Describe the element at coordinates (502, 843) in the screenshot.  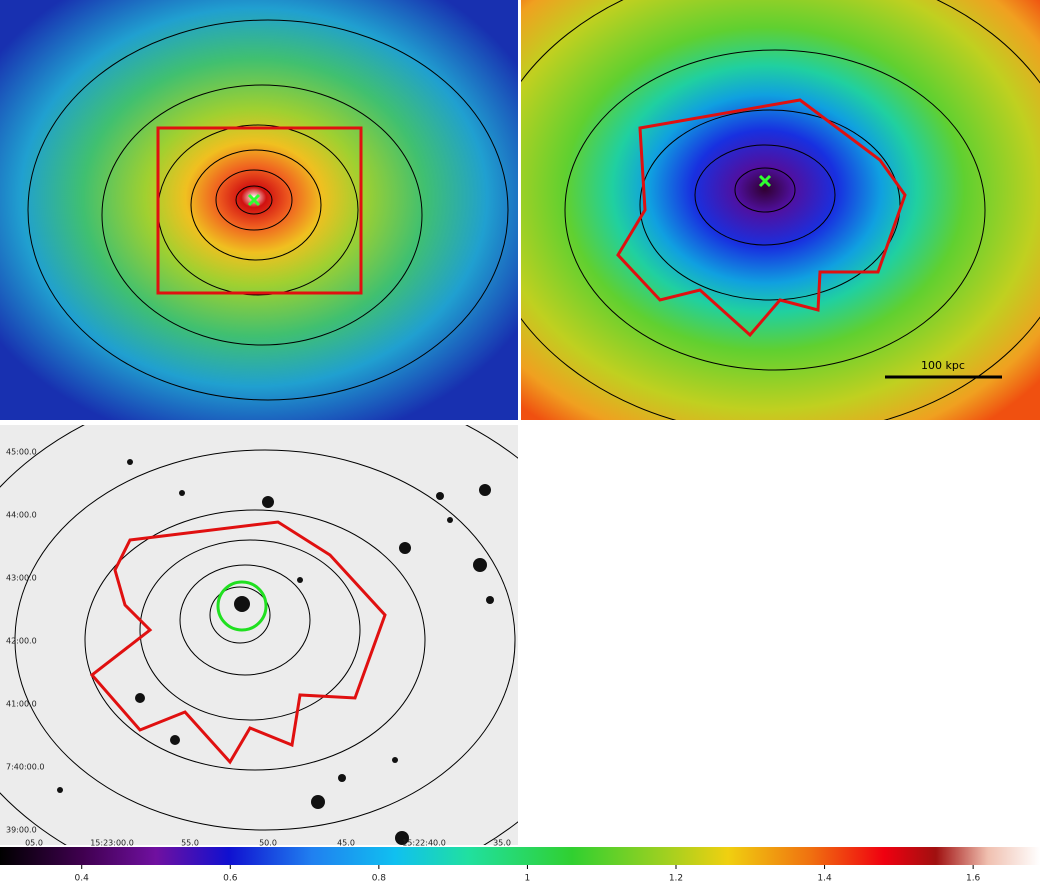
I see `x-label: 35.0` at that location.